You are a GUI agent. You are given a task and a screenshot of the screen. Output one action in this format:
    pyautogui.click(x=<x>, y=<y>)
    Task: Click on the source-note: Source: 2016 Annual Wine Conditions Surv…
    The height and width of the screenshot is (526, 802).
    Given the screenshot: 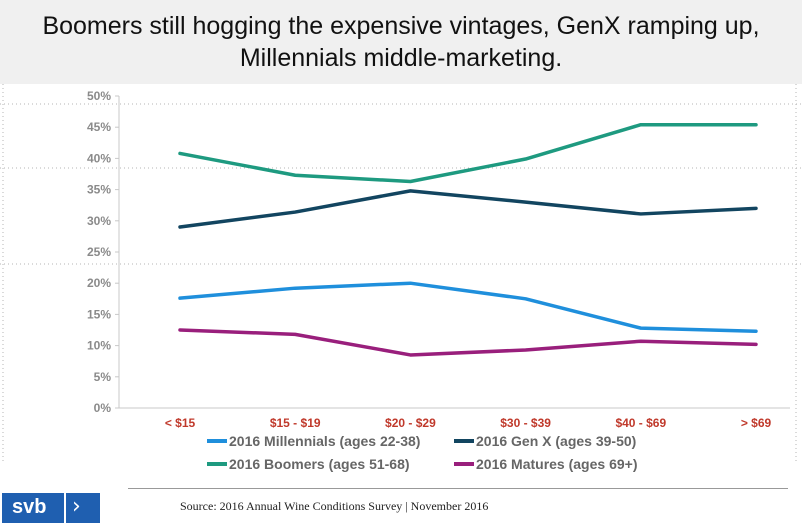 What is the action you would take?
    pyautogui.click(x=334, y=506)
    